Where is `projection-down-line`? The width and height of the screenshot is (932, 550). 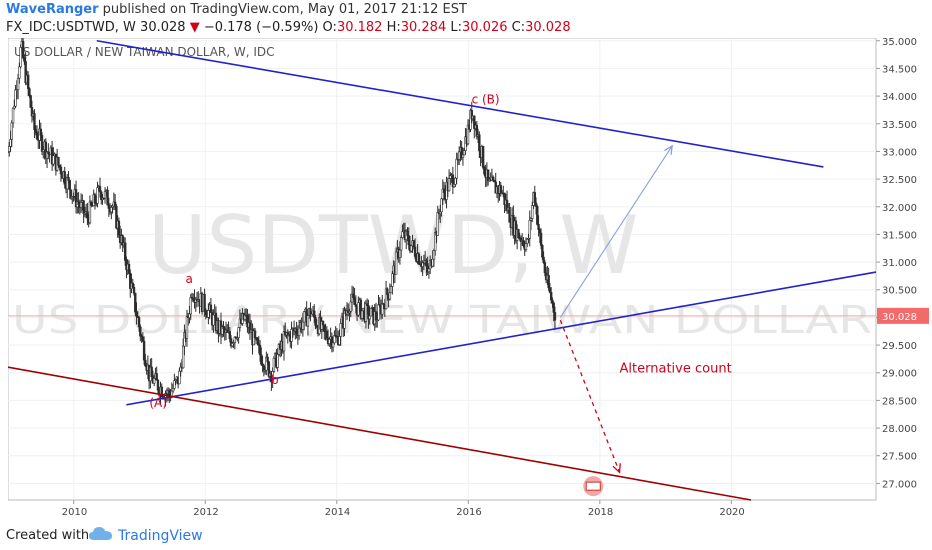 projection-down-line is located at coordinates (590, 396).